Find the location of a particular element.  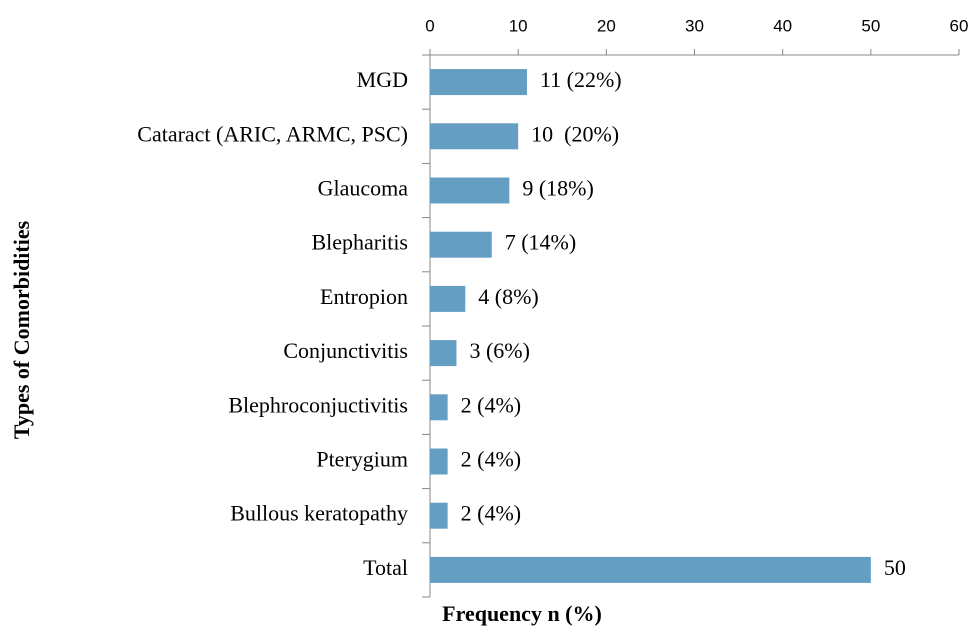

data-label: 9 (18%) is located at coordinates (557, 188).